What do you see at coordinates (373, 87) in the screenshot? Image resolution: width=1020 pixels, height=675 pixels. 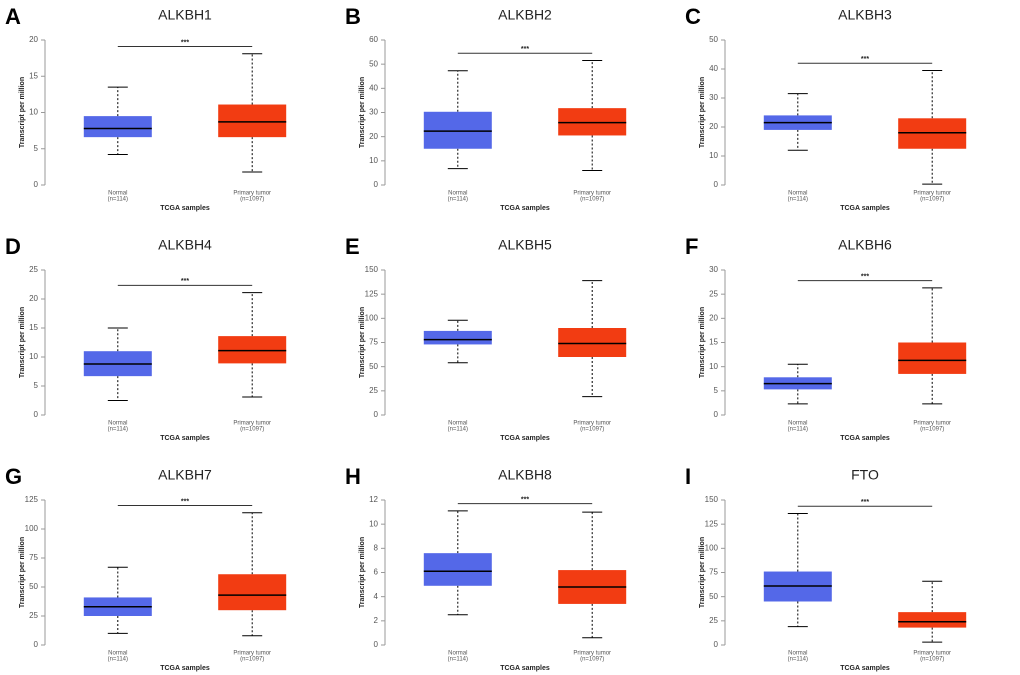 I see `y-tick-label: 40` at bounding box center [373, 87].